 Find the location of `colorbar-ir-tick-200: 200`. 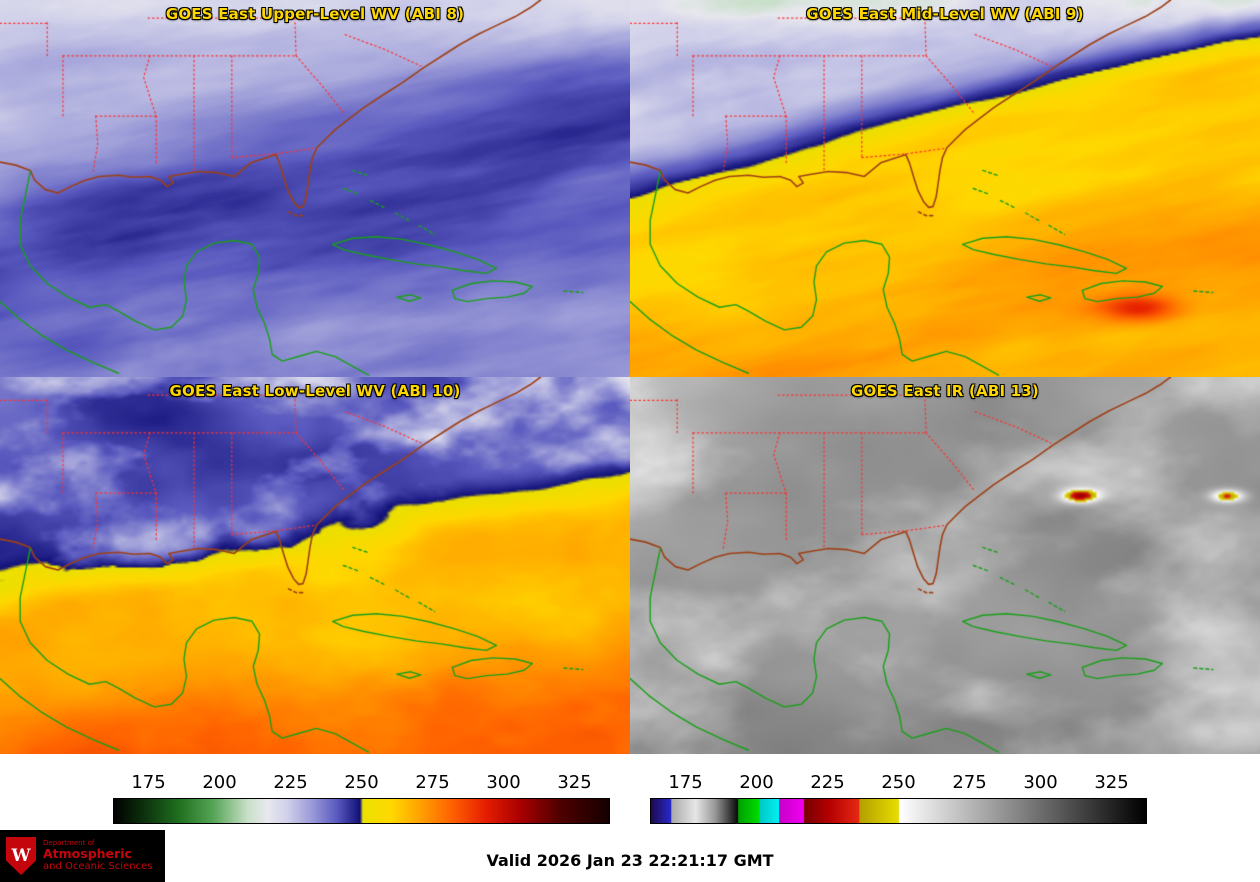

colorbar-ir-tick-200: 200 is located at coordinates (756, 782).